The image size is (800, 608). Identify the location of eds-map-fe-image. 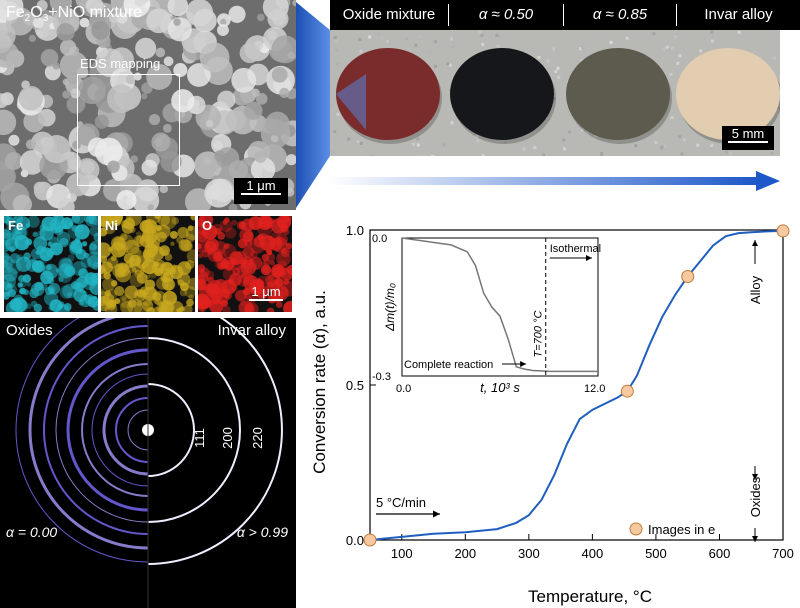
(51, 264).